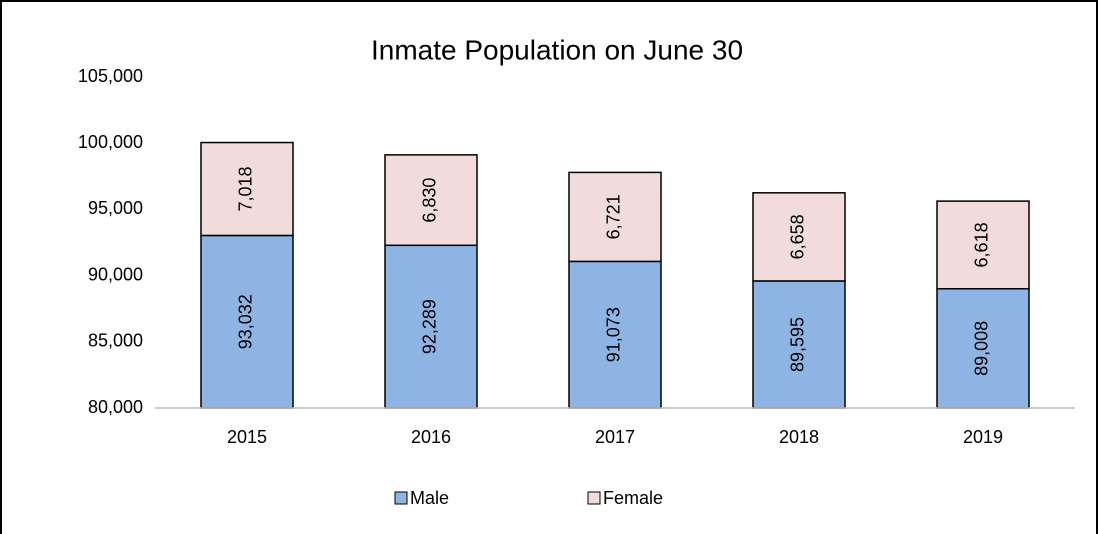 The width and height of the screenshot is (1099, 534). I want to click on y-tick-label: 105,000, so click(110, 76).